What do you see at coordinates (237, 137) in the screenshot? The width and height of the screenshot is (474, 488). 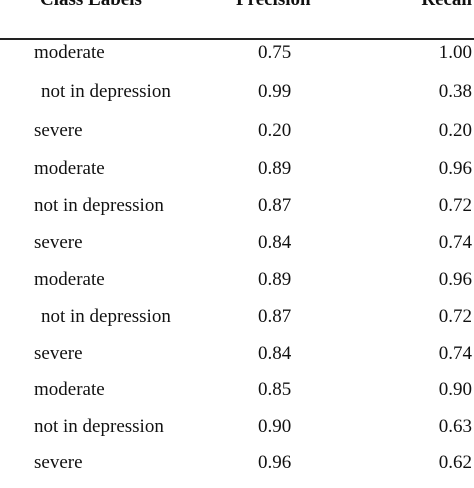 I see `table-row: severe 0.20 0.20` at bounding box center [237, 137].